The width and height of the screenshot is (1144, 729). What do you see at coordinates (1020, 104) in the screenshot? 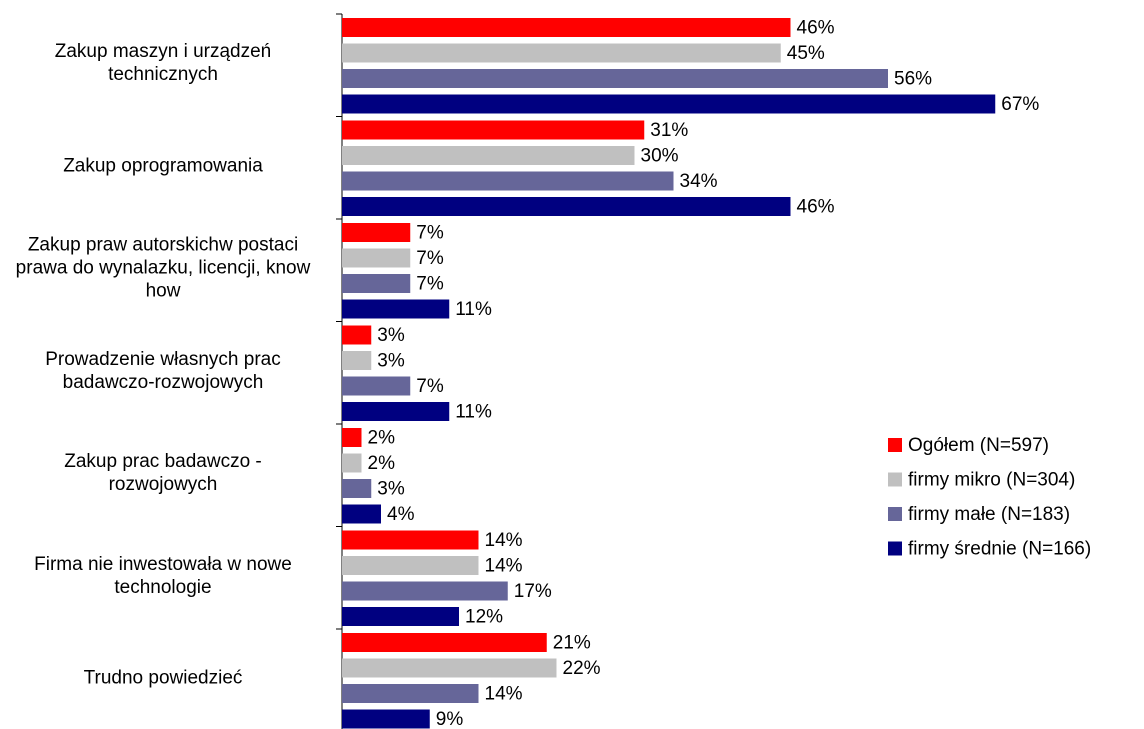
I see `value-label: 67%` at bounding box center [1020, 104].